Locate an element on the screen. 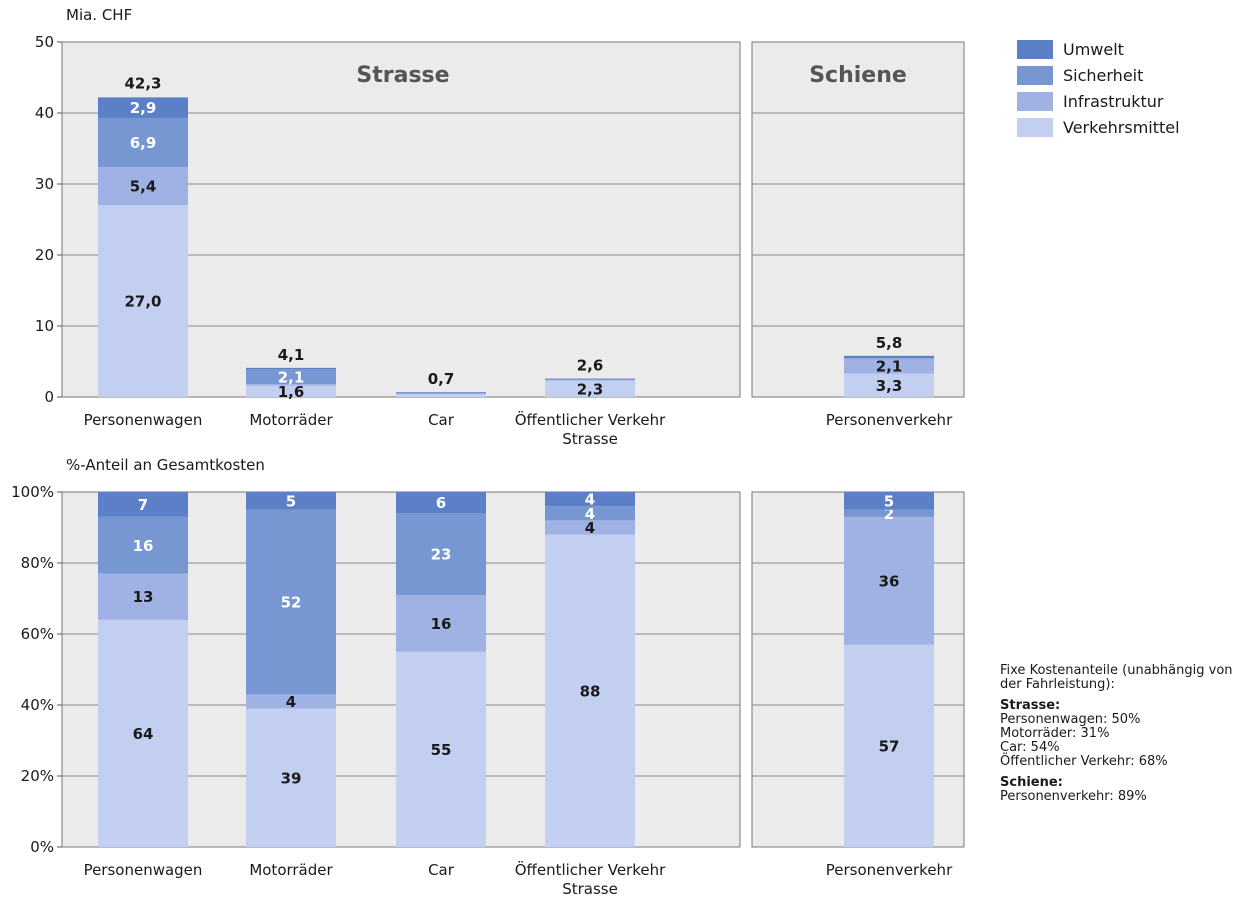 The height and width of the screenshot is (900, 1256). panel-2-data-label-verkehrsmittel: 39 is located at coordinates (291, 778).